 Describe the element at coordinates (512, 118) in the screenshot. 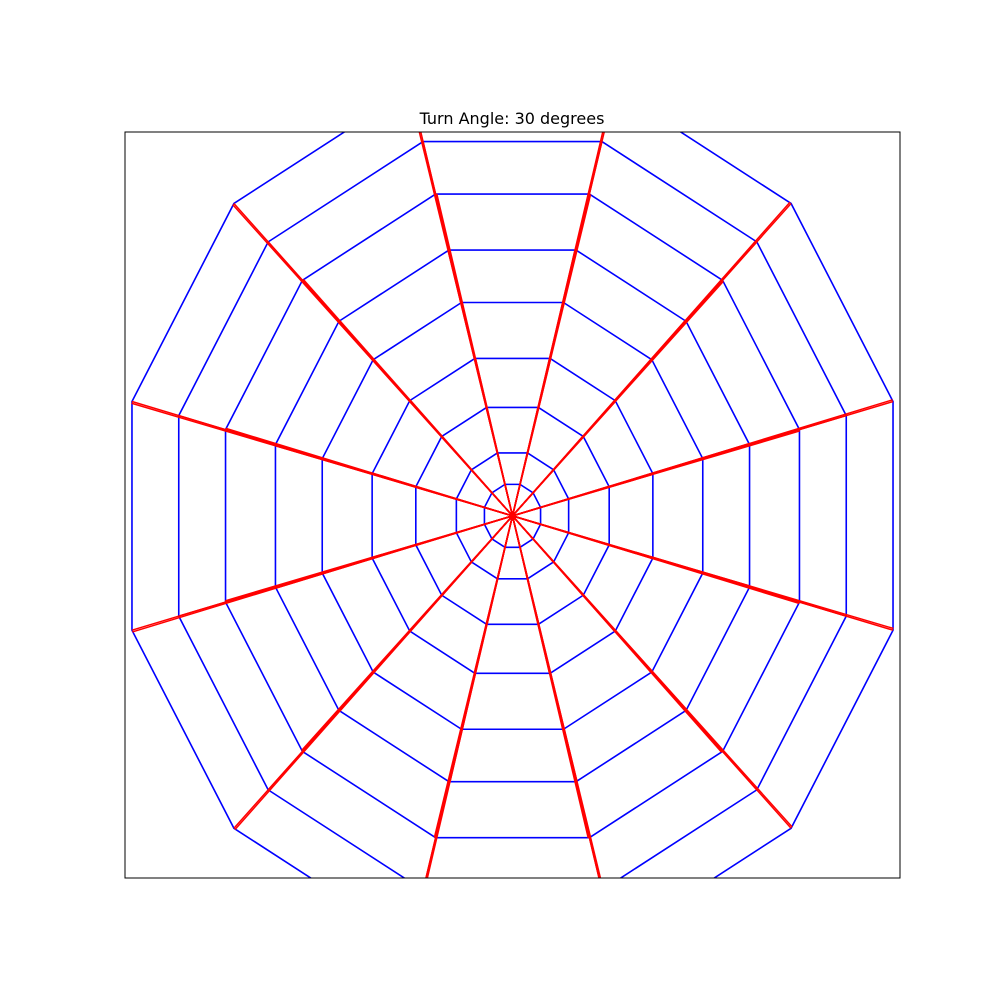

I see `chart-title: Turn Angle: 30 degrees` at that location.